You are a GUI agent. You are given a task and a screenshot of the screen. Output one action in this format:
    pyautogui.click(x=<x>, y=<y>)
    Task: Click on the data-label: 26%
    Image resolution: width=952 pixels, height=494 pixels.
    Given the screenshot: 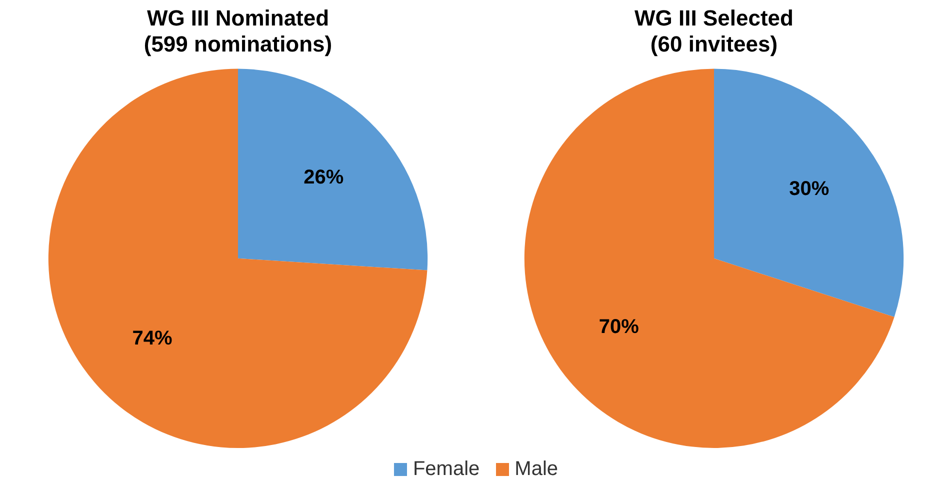 What is the action you would take?
    pyautogui.click(x=324, y=177)
    